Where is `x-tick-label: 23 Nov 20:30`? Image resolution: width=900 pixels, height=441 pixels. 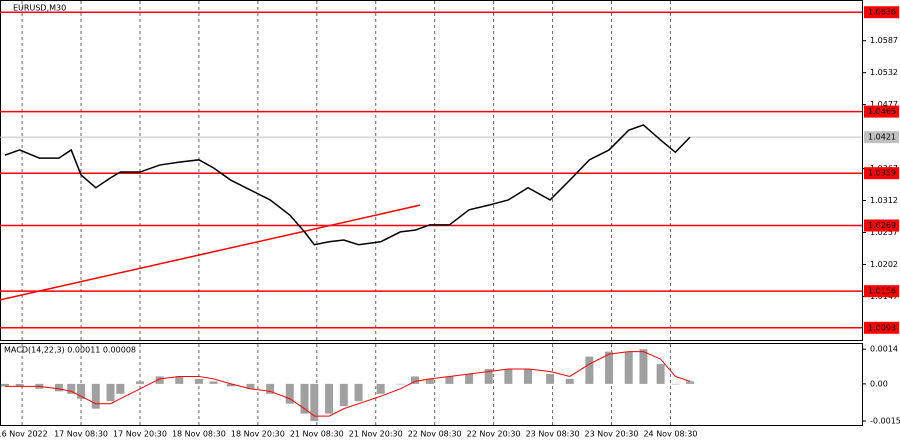 x-tick-label: 23 Nov 20:30 is located at coordinates (612, 434).